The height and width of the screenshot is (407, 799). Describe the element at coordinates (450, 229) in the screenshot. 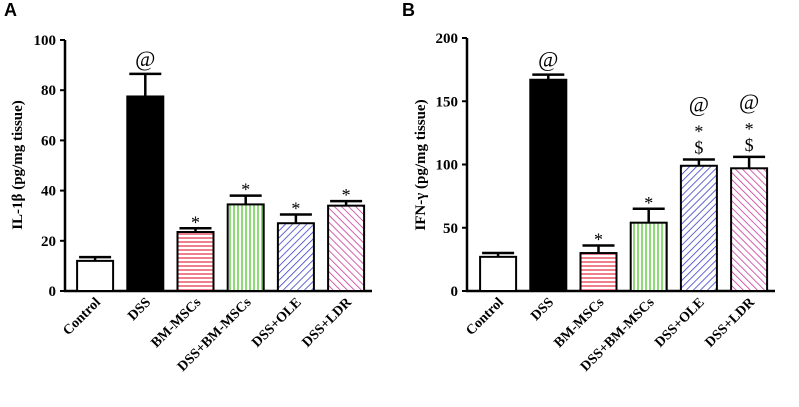

I see `y-tick-label: 50` at that location.